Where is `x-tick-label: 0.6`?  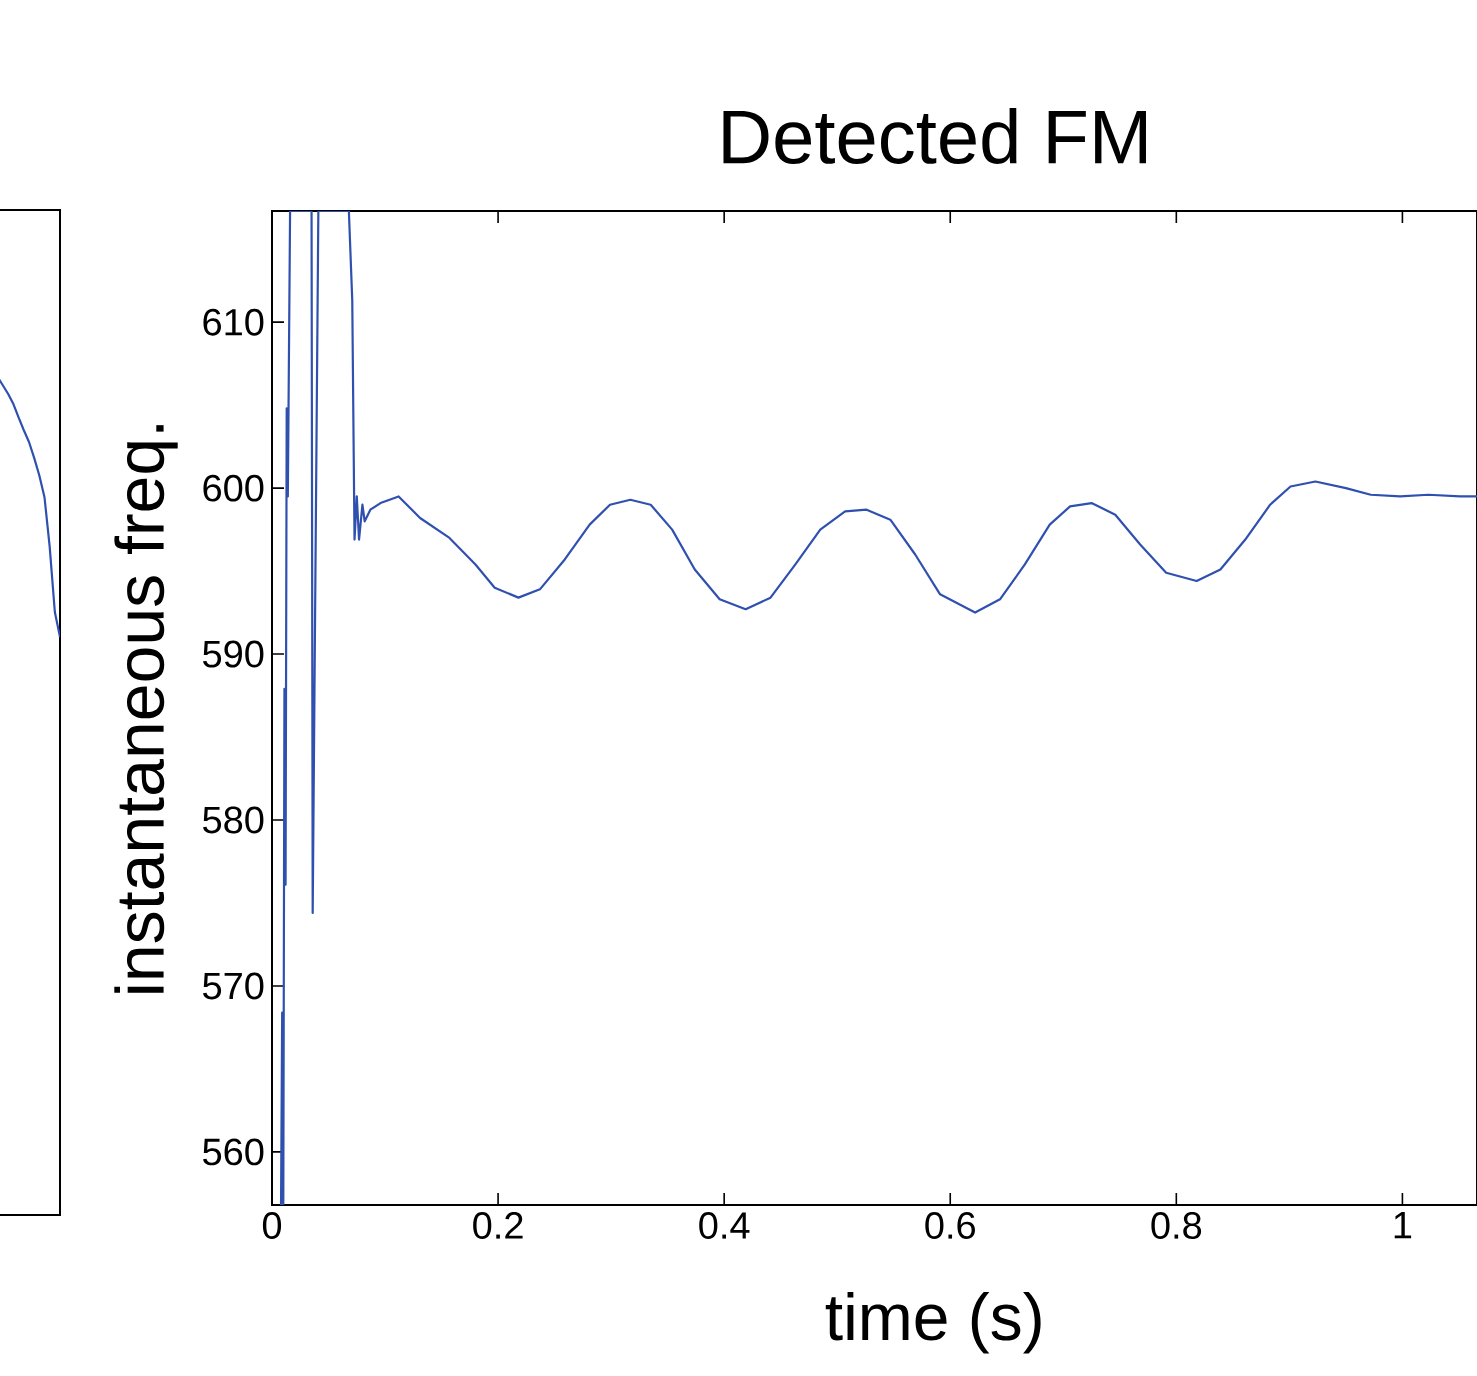
x-tick-label: 0.6 is located at coordinates (950, 1225).